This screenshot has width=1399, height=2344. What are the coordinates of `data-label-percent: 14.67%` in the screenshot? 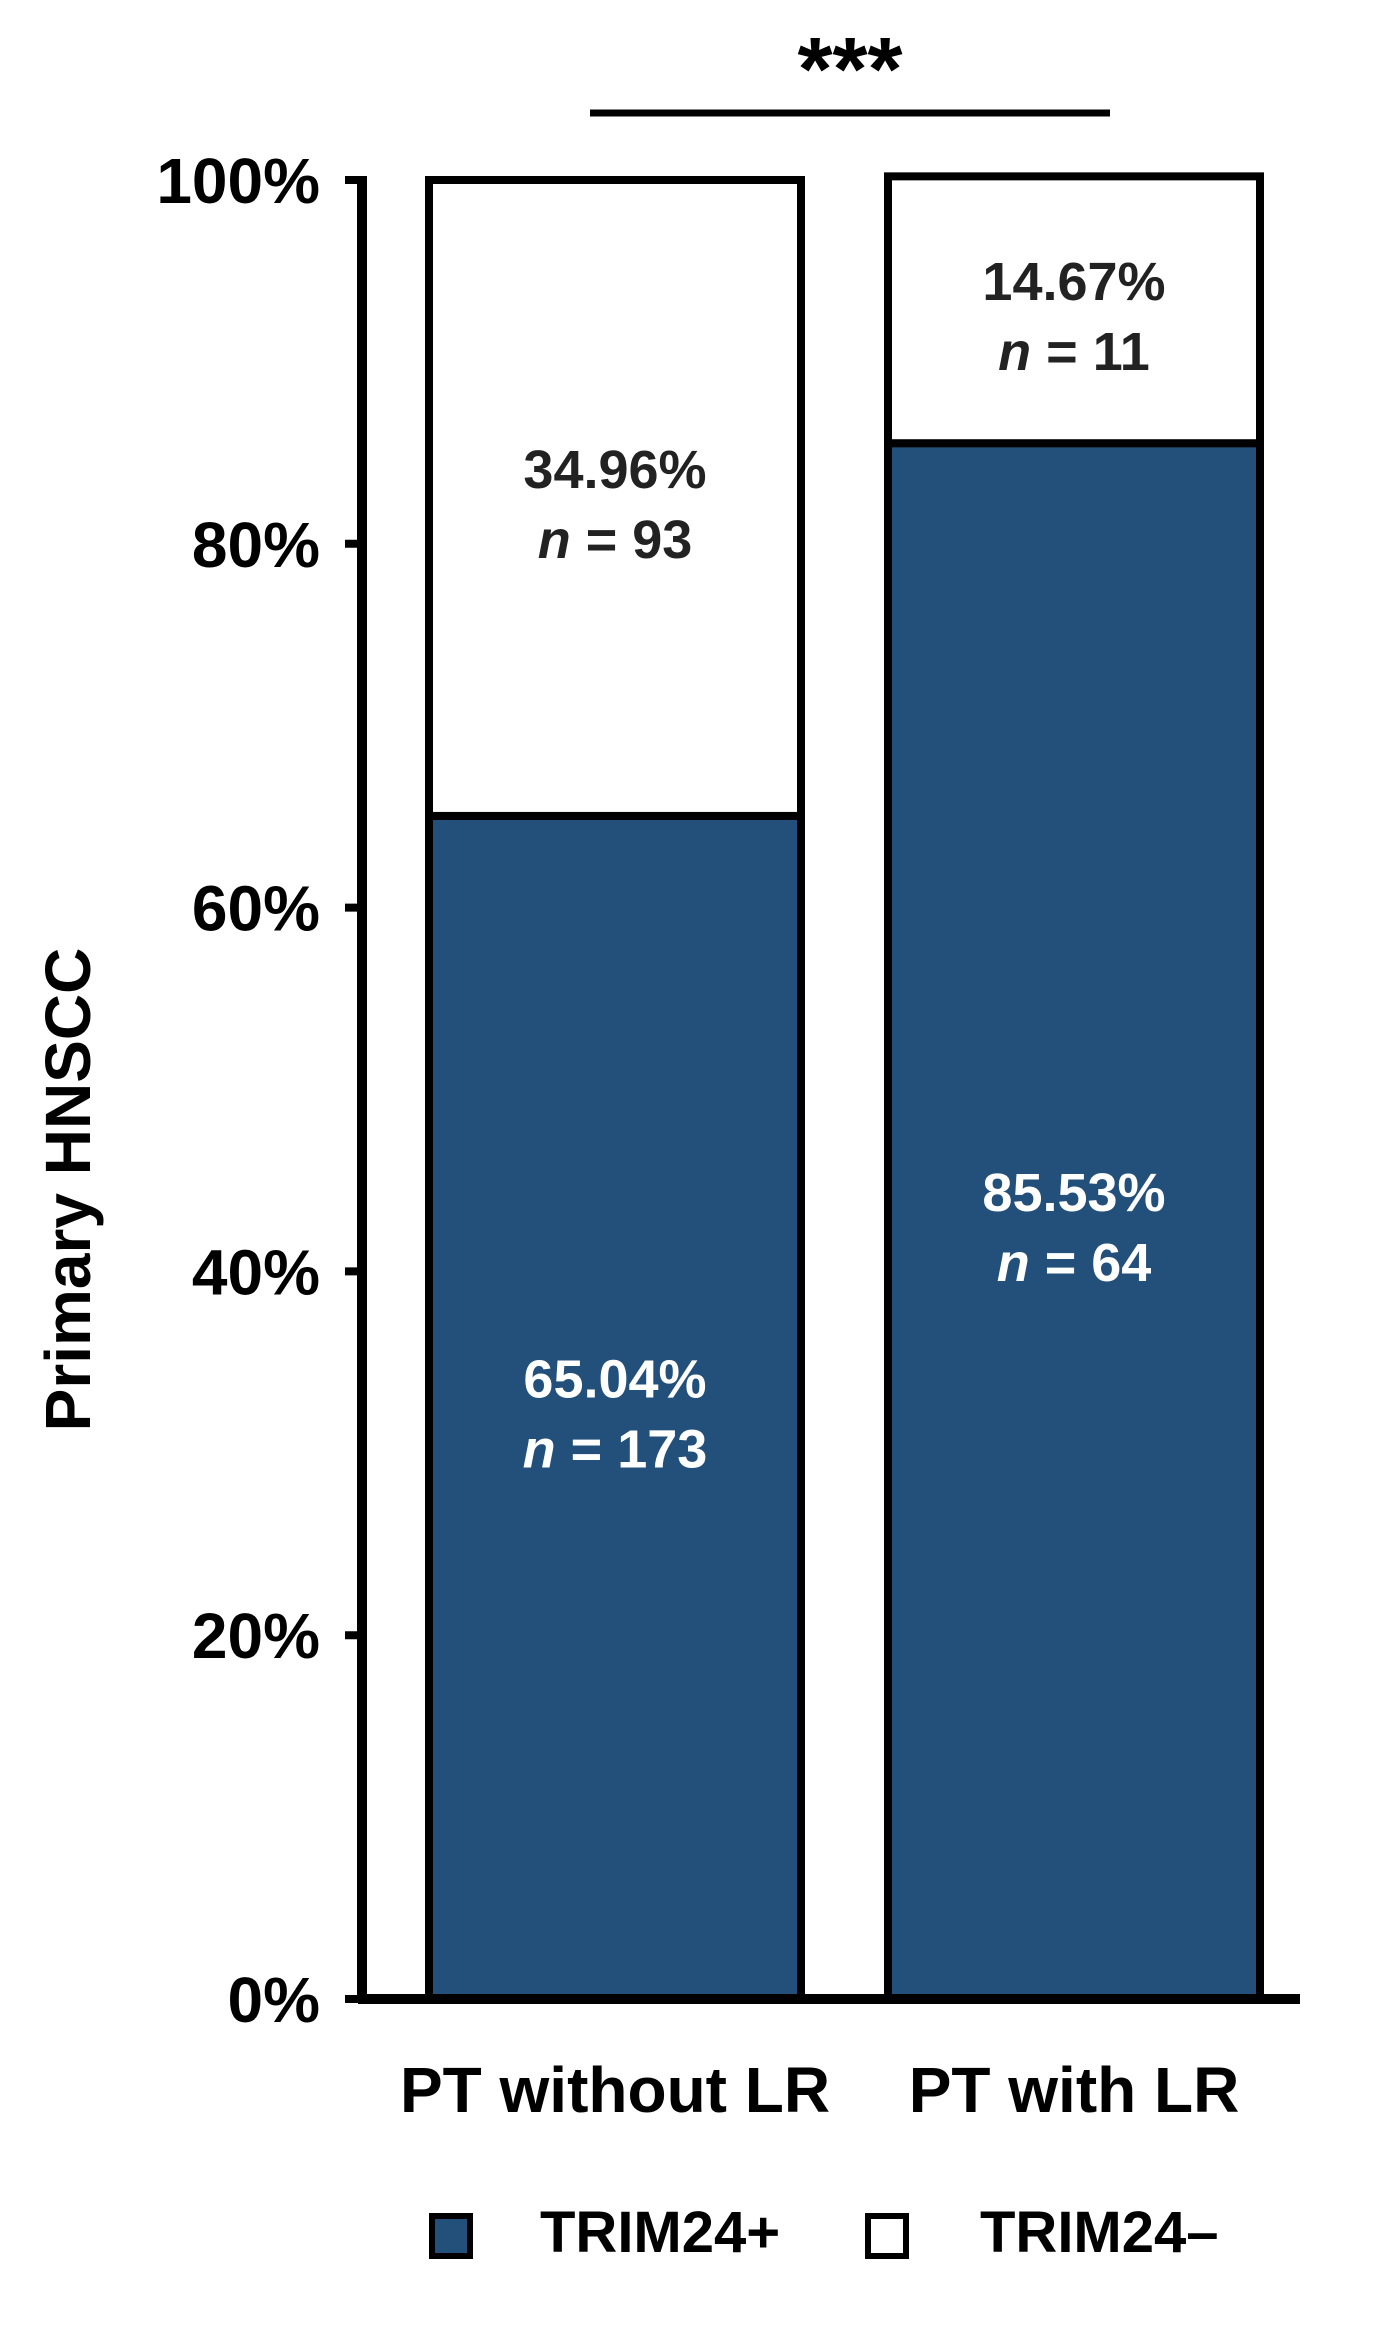 It's located at (1073, 282).